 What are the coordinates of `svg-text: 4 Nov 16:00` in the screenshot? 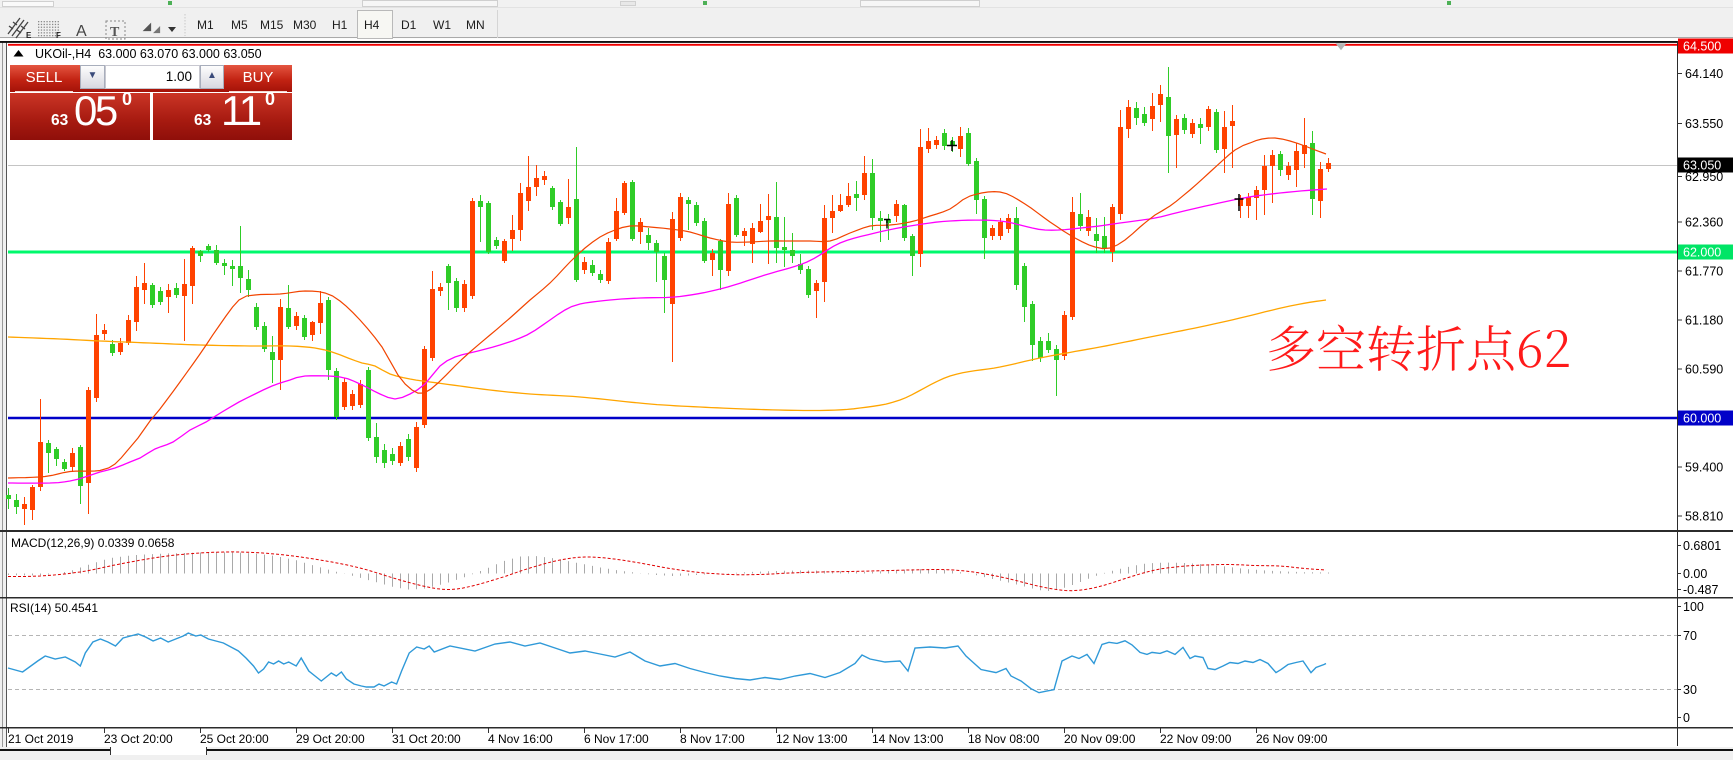 It's located at (520, 739).